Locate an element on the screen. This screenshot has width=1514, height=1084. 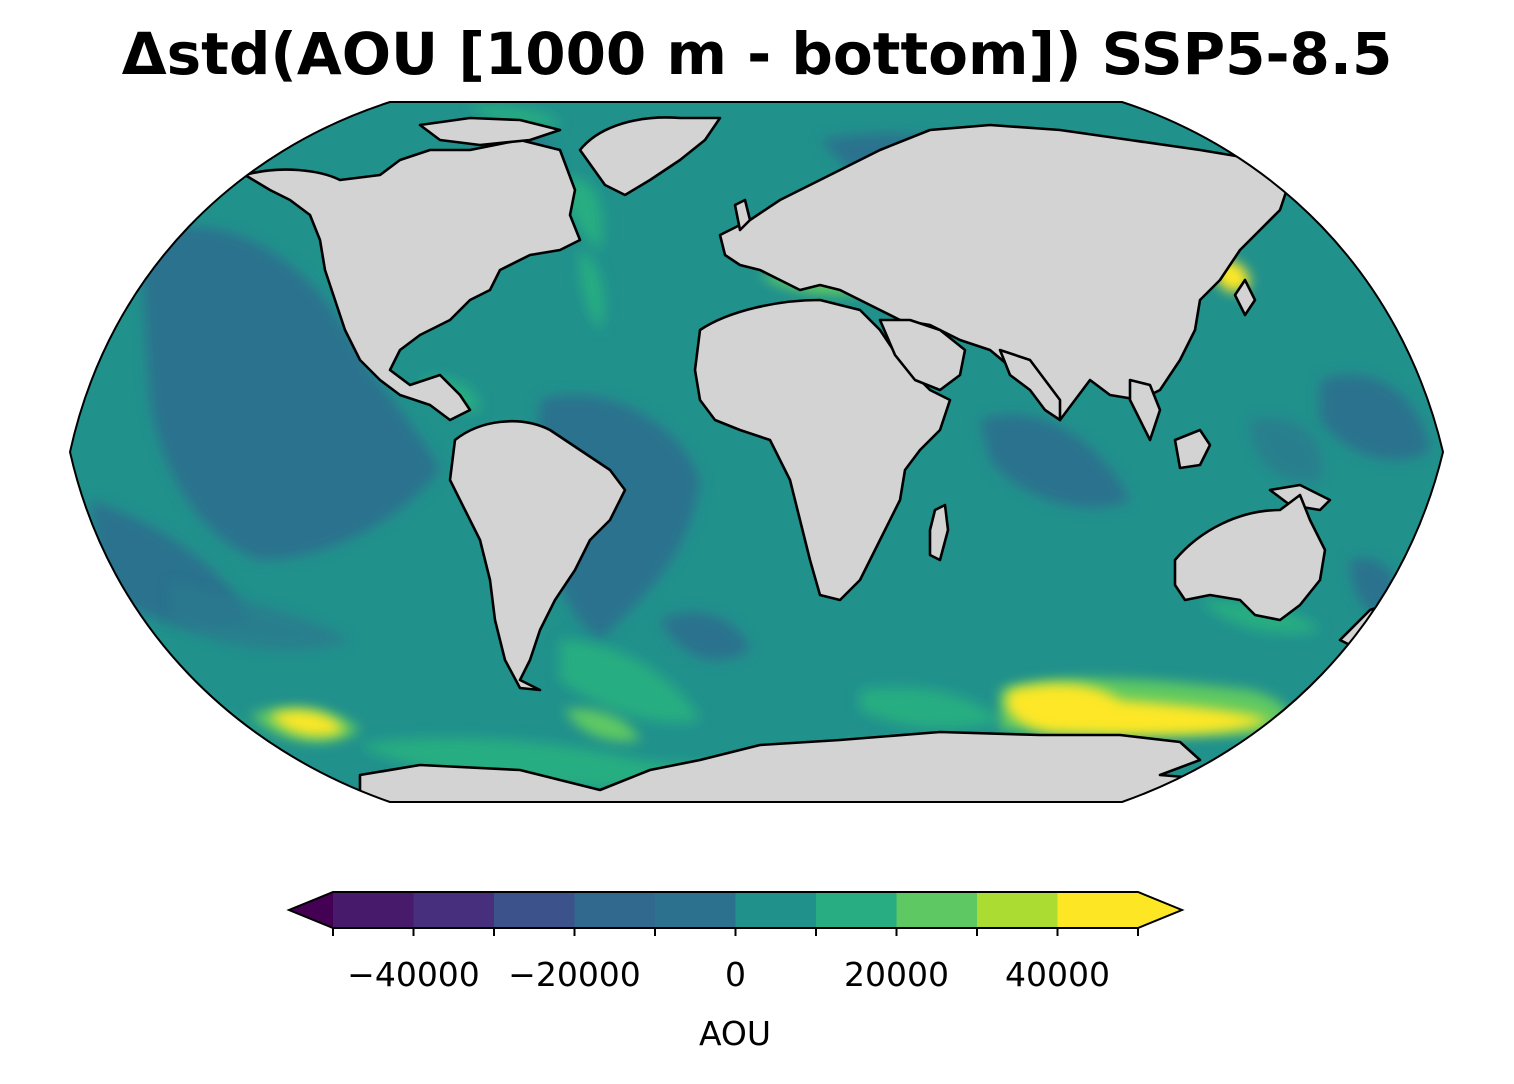
japan is located at coordinates (1245, 297).